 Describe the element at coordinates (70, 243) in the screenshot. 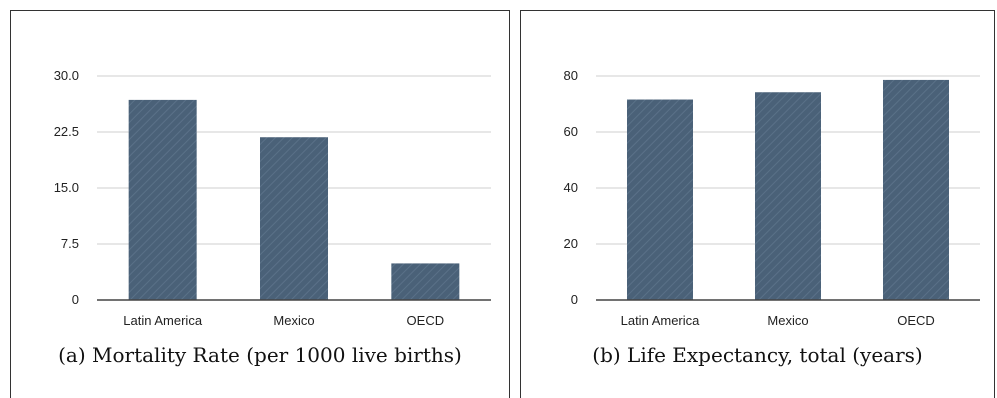

I see `y-tick-label: 7.5` at that location.